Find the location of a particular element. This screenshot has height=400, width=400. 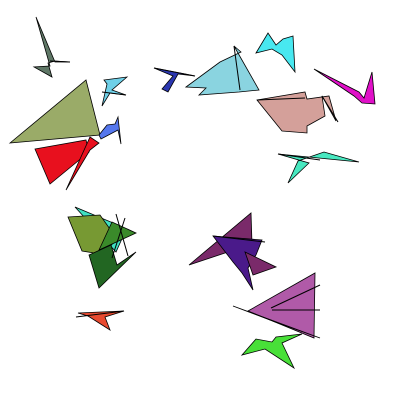

cluster-top-right is located at coordinates (316, 126).